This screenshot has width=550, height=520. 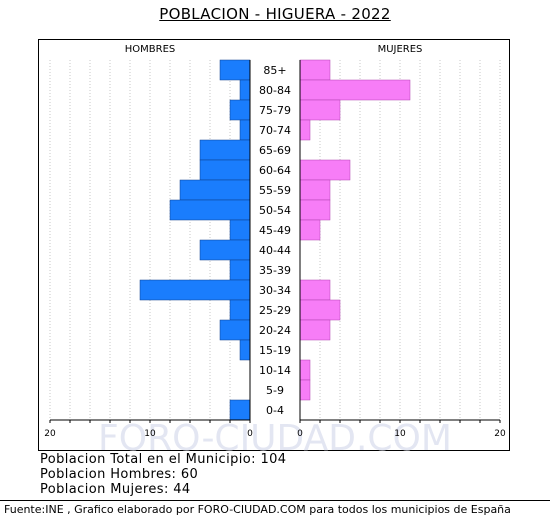 What do you see at coordinates (275, 190) in the screenshot?
I see `age-label: 55-59` at bounding box center [275, 190].